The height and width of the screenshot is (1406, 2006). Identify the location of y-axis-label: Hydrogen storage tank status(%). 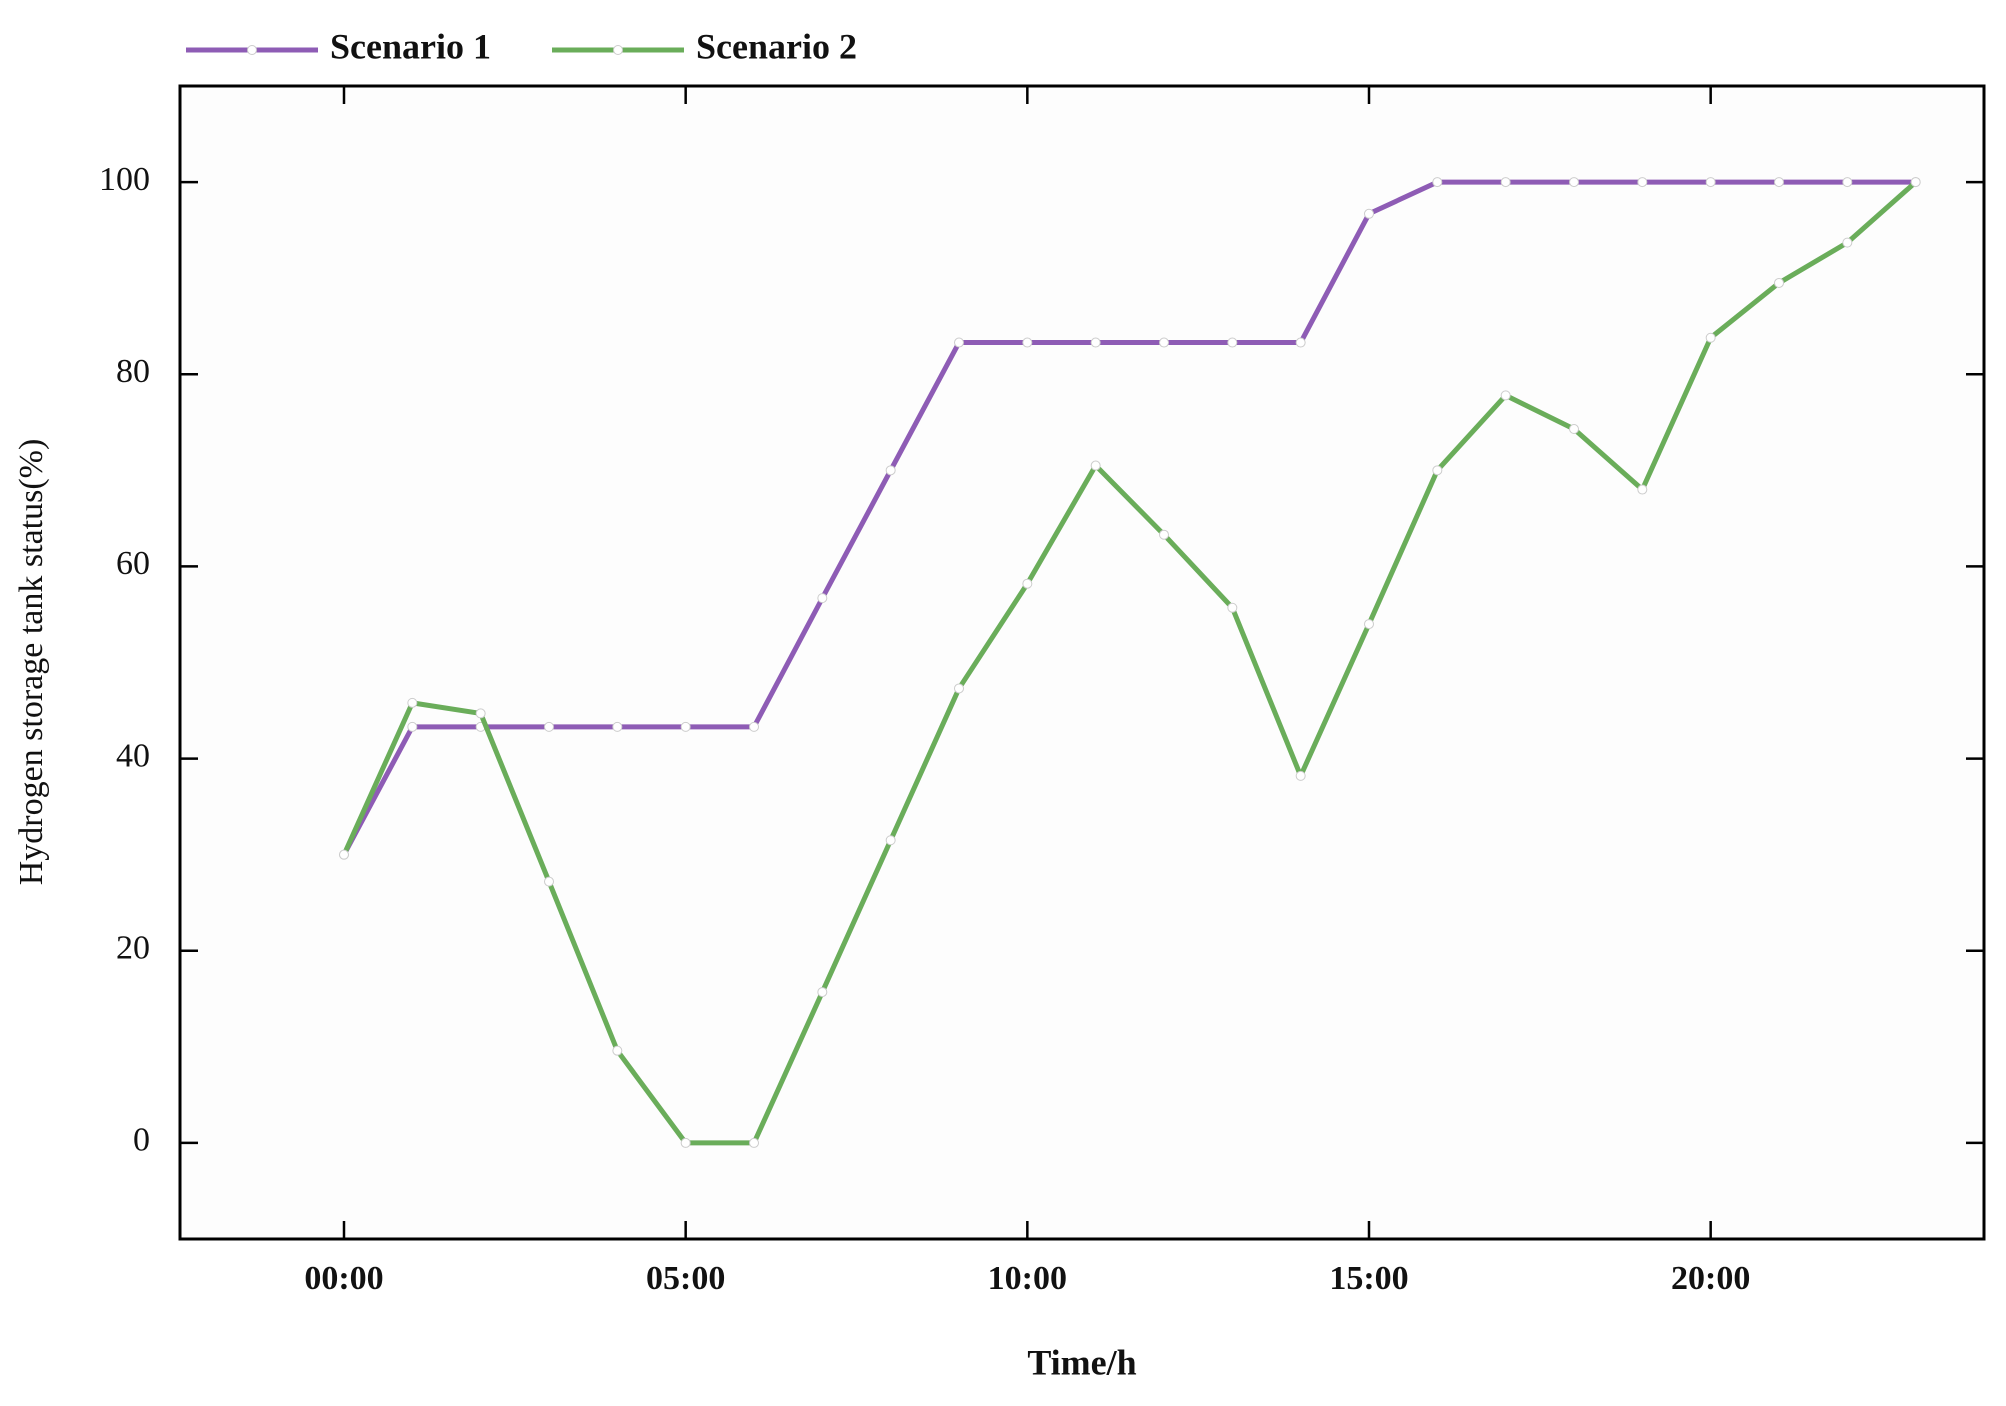
(31, 662).